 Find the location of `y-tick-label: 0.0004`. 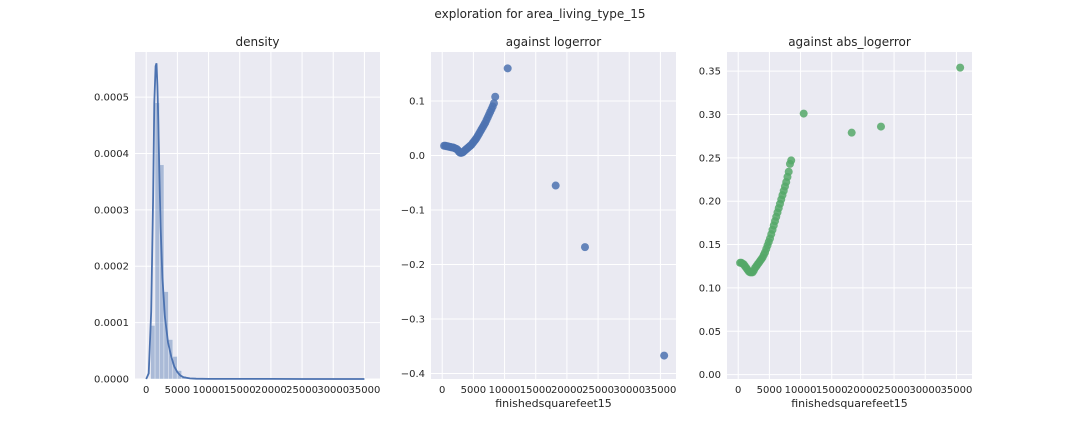

y-tick-label: 0.0004 is located at coordinates (111, 154).